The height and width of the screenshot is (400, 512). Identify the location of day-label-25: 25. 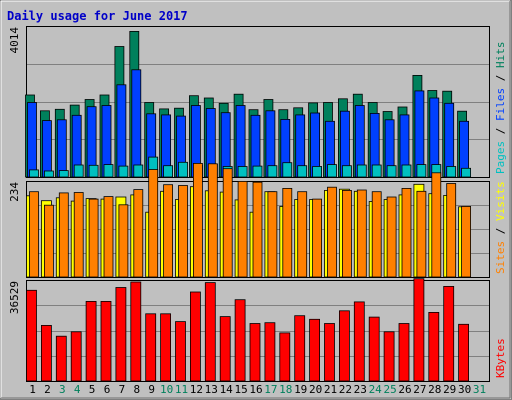
(389, 389).